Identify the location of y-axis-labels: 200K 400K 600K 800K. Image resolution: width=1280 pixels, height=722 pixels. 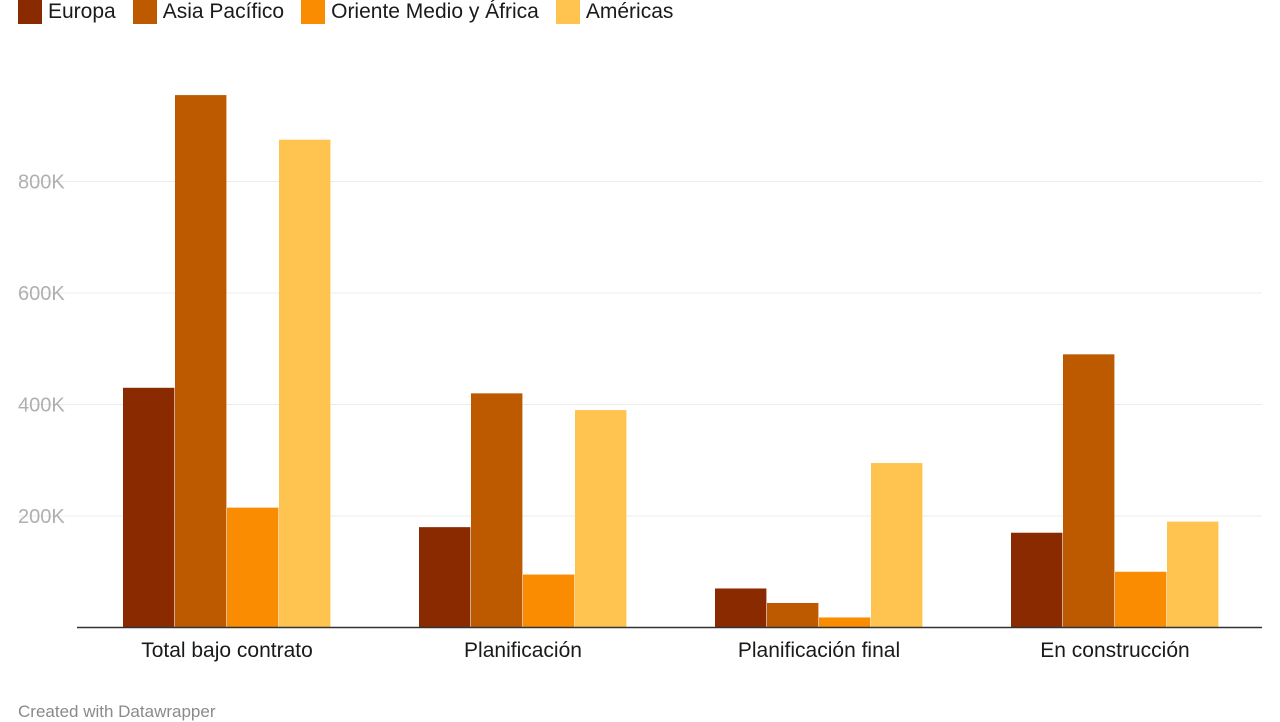
(41, 350).